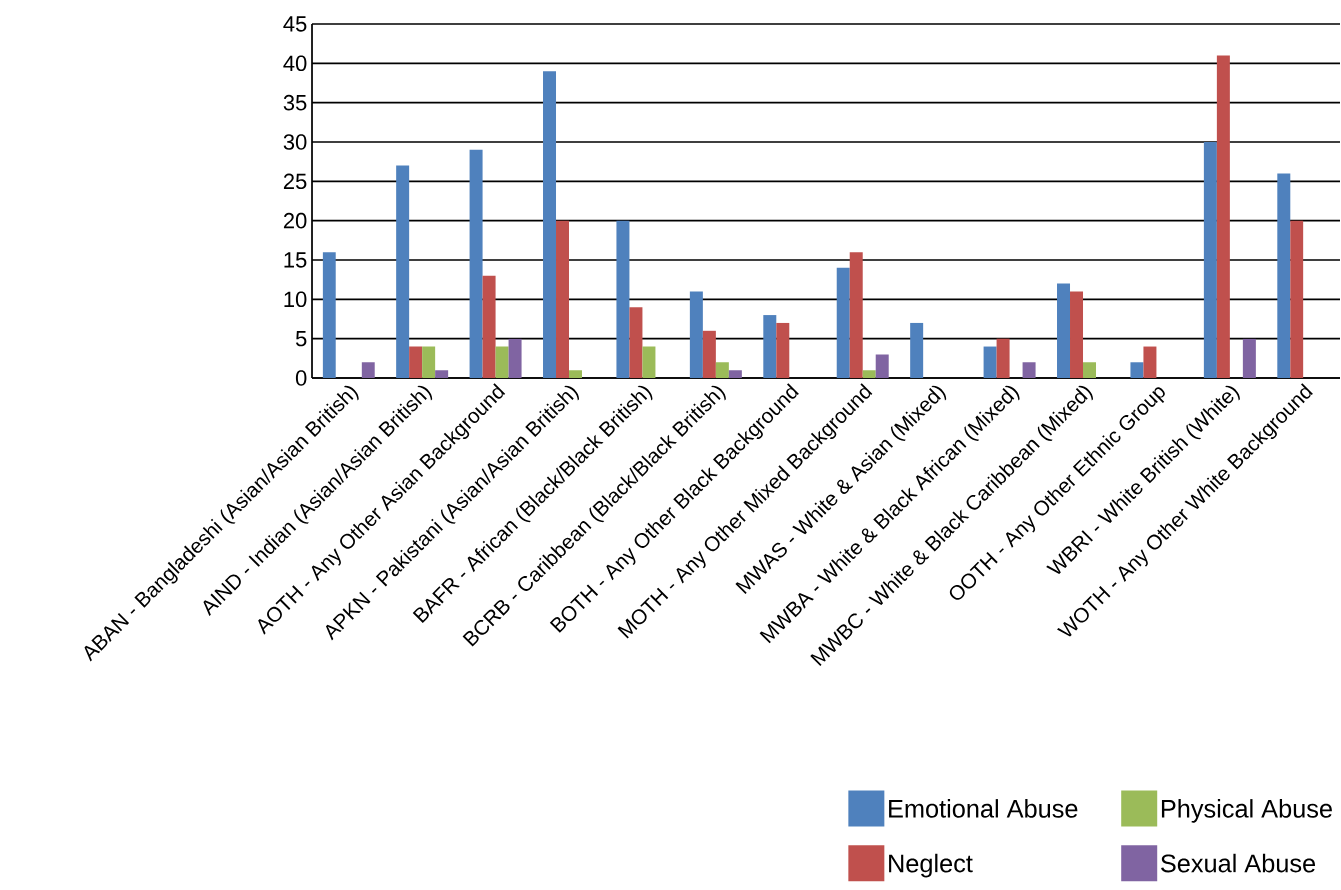 Image resolution: width=1341 pixels, height=890 pixels. What do you see at coordinates (295, 220) in the screenshot?
I see `y-tick-label: 20` at bounding box center [295, 220].